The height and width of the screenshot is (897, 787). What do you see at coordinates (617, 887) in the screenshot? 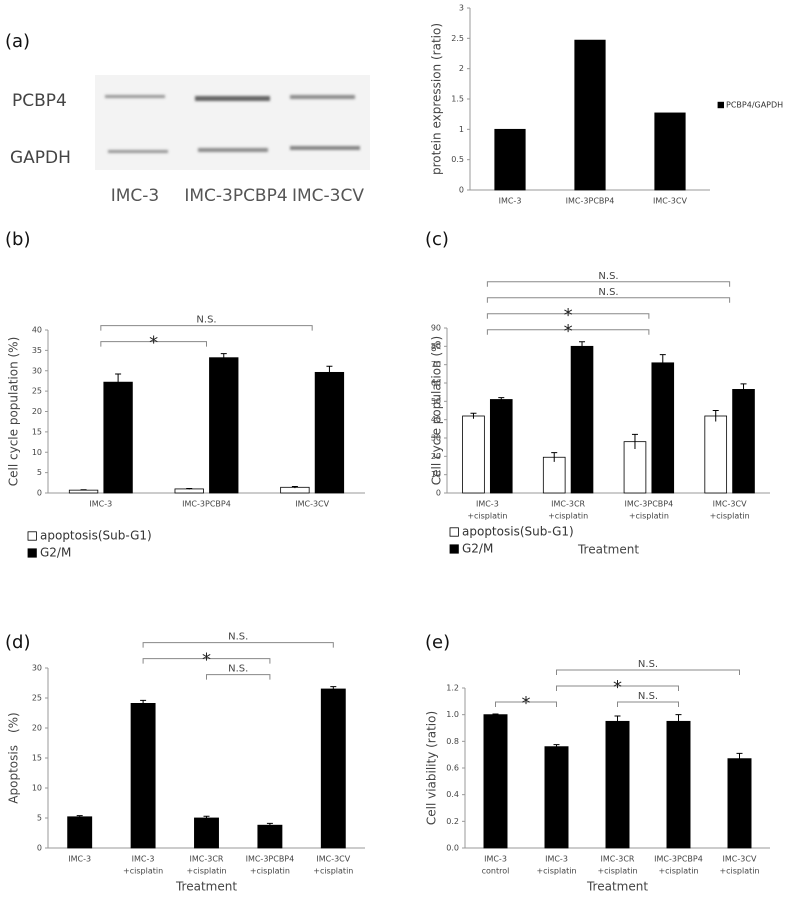
I see `x-axis-title: Treatment` at bounding box center [617, 887].